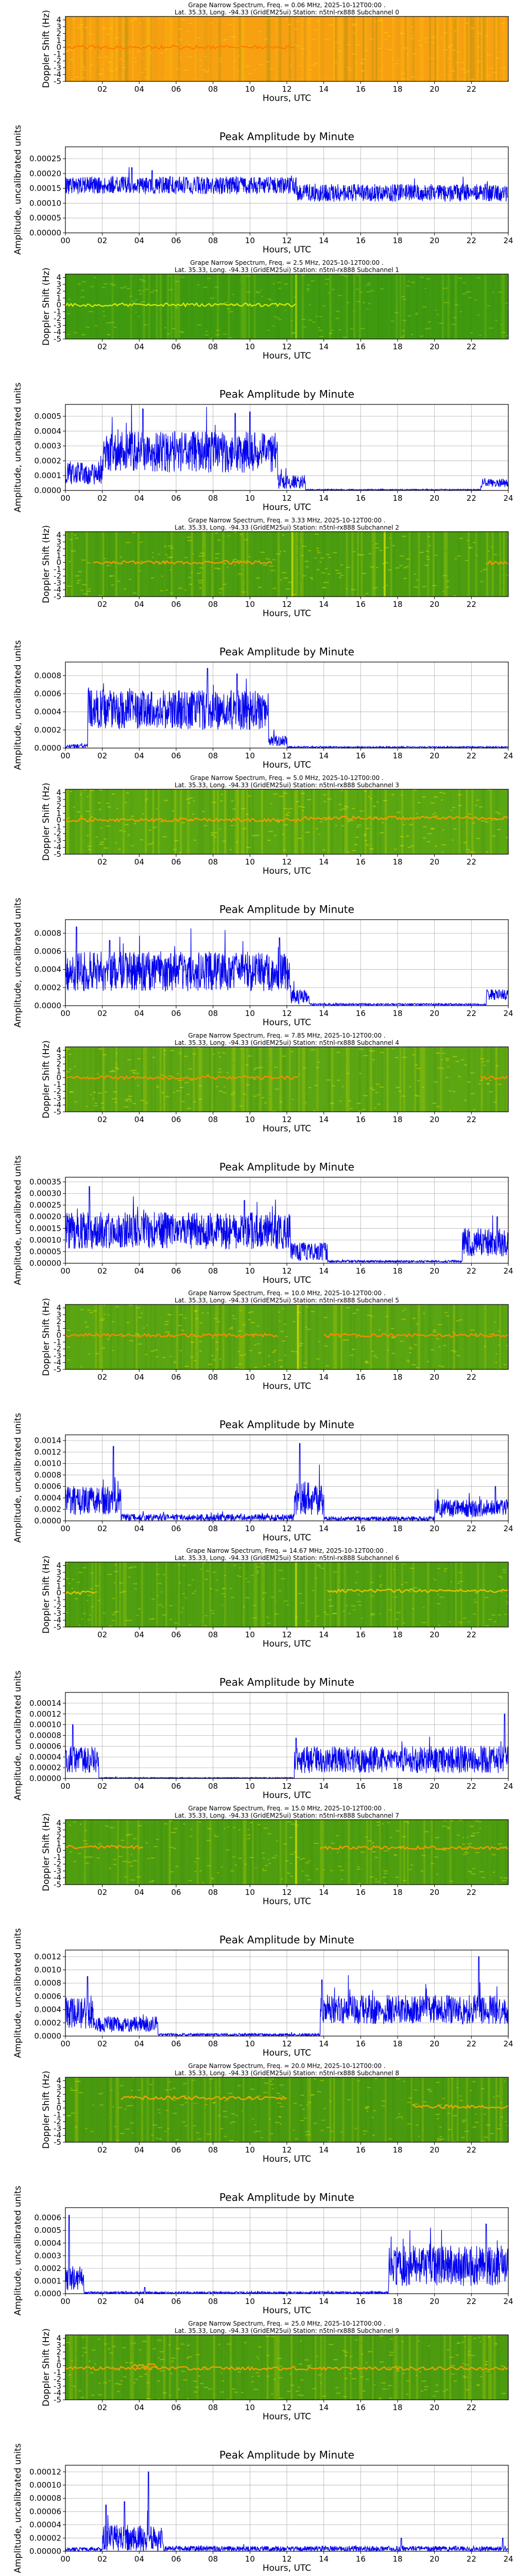  What do you see at coordinates (57, 1105) in the screenshot?
I see `y-tick-label: -4` at bounding box center [57, 1105].